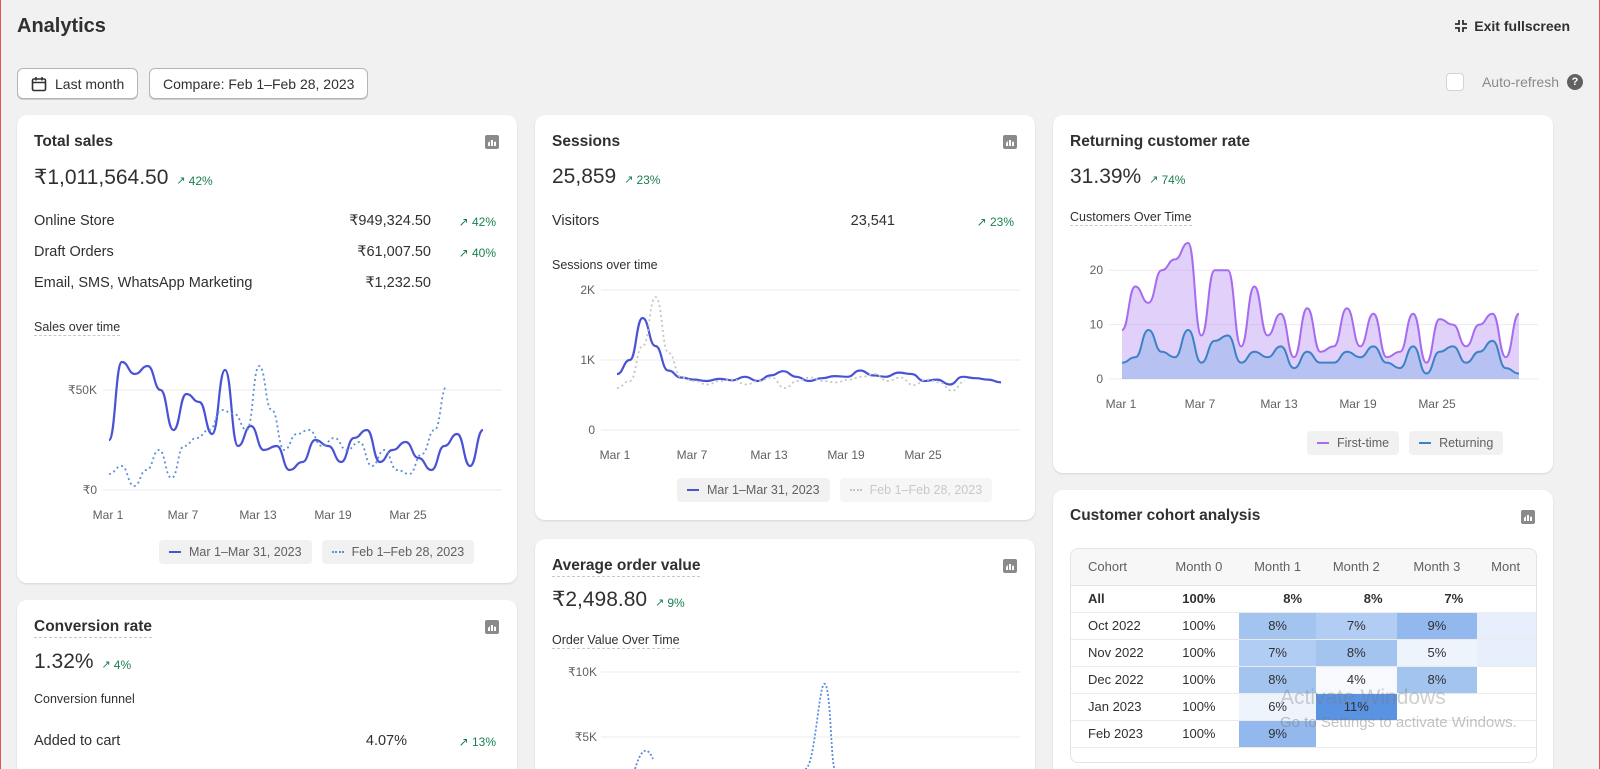 This screenshot has width=1600, height=769. Describe the element at coordinates (1115, 626) in the screenshot. I see `cohort-name: Oct 2022` at that location.